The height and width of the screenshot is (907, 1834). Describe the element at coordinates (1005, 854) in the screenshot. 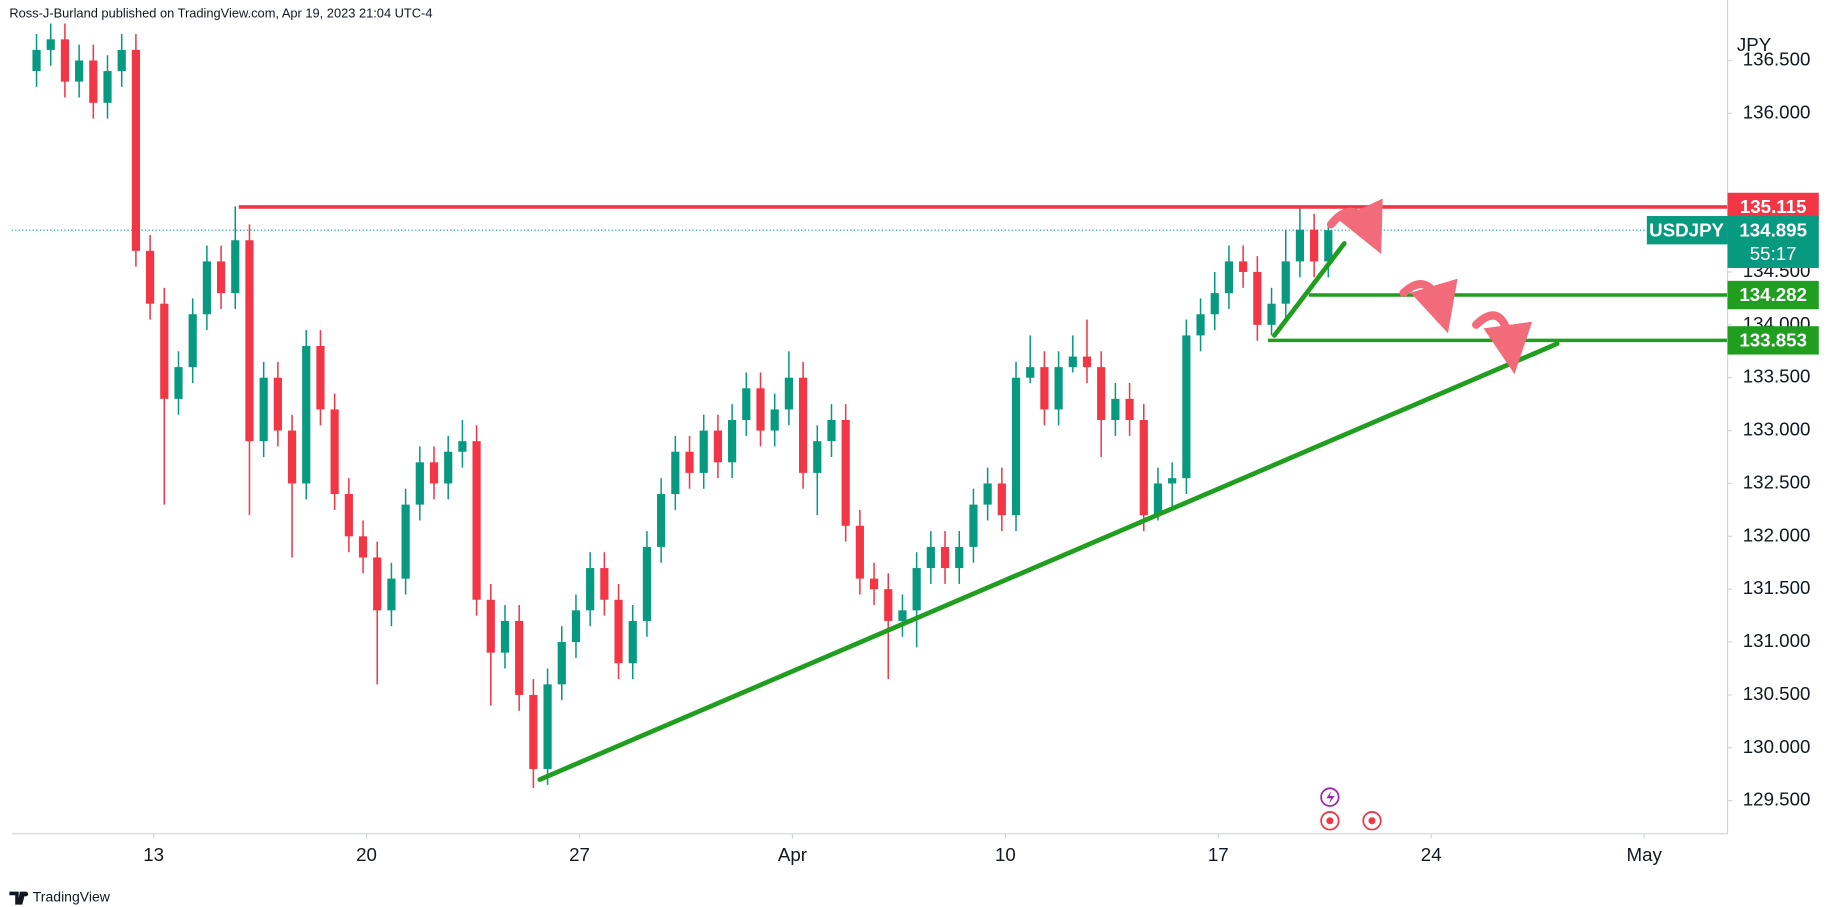

I see `x-tick-label: 10` at that location.